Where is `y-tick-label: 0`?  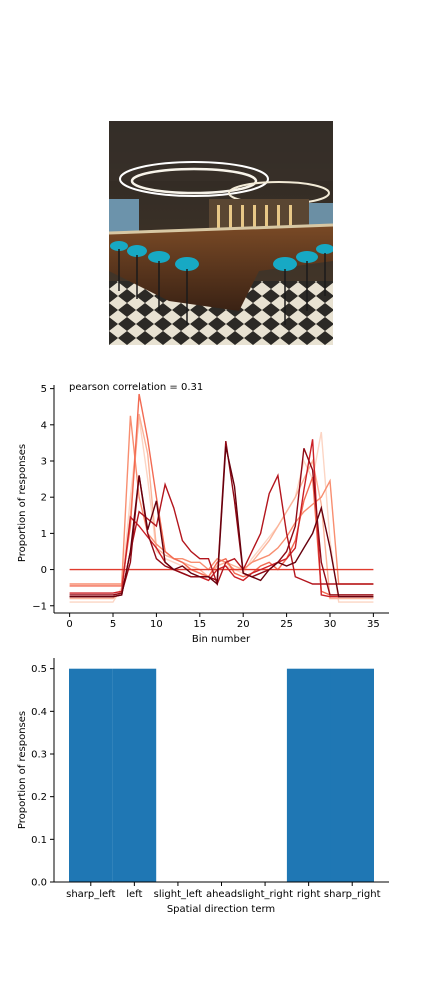 y-tick-label: 0 is located at coordinates (44, 570).